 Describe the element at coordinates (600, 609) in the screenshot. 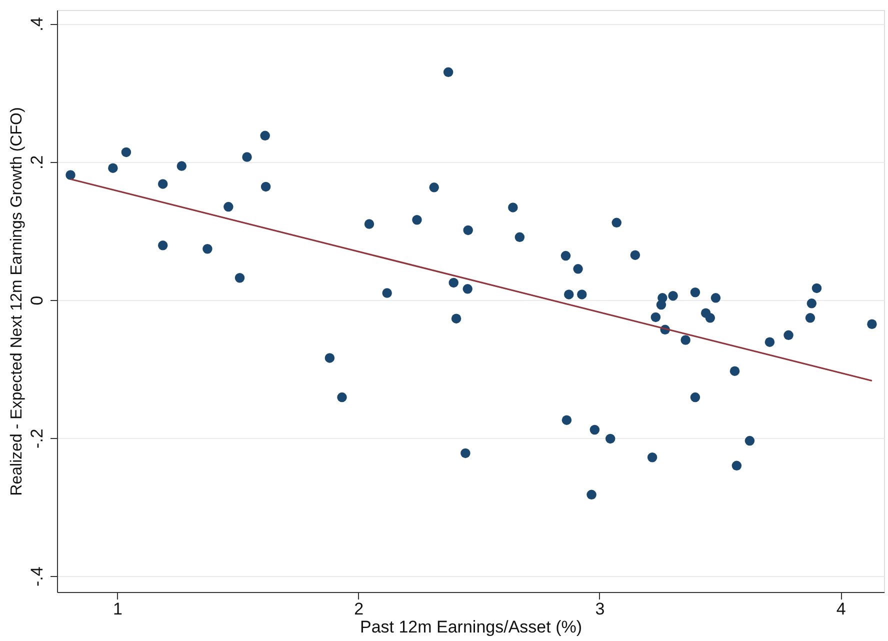

I see `x-tick-label: 3` at that location.